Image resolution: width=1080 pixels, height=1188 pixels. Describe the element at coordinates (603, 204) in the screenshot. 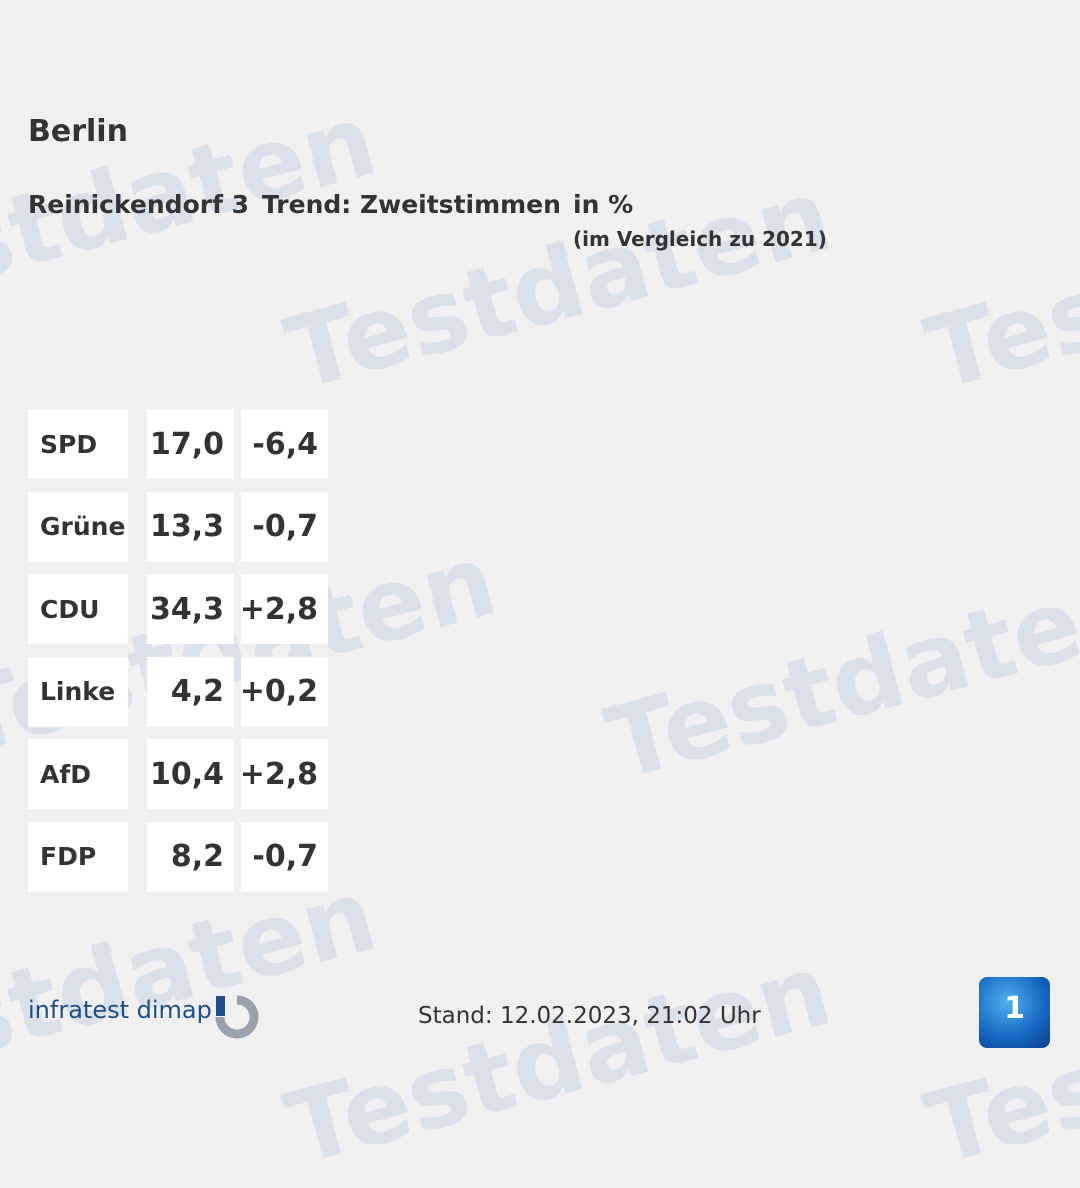

I see `unit-label: in %` at that location.